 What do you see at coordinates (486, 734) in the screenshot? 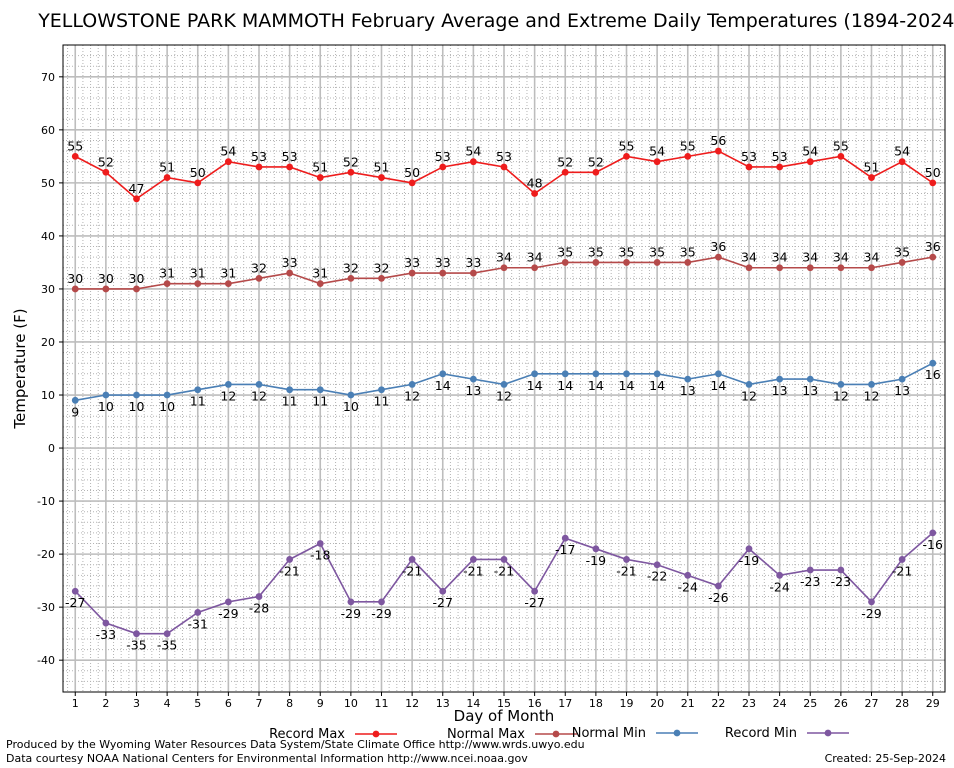
I see `legend-label-normal-max: Normal Max` at bounding box center [486, 734].